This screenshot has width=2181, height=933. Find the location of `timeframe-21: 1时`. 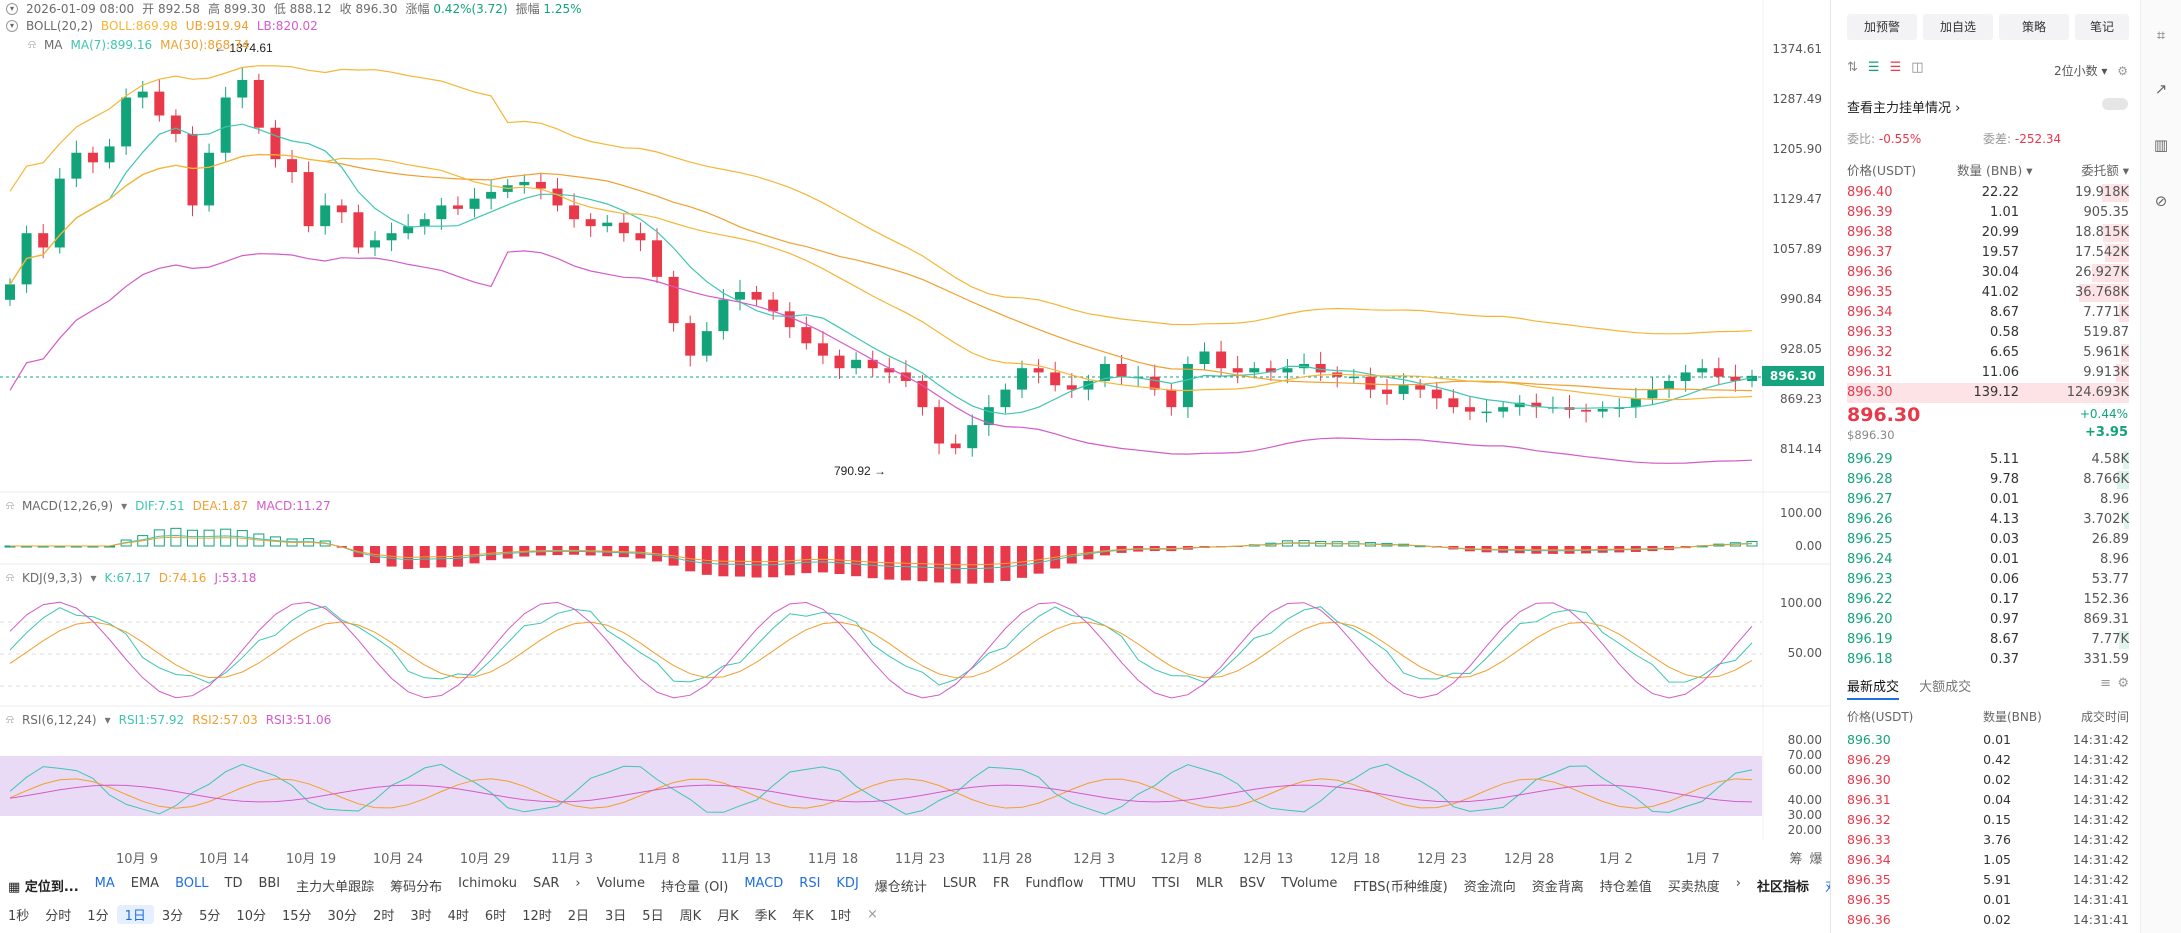

timeframe-21: 1时 is located at coordinates (840, 916).